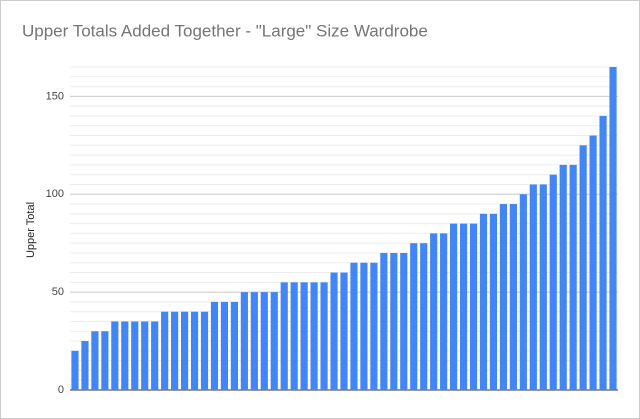  I want to click on y-tick-label: 0, so click(61, 390).